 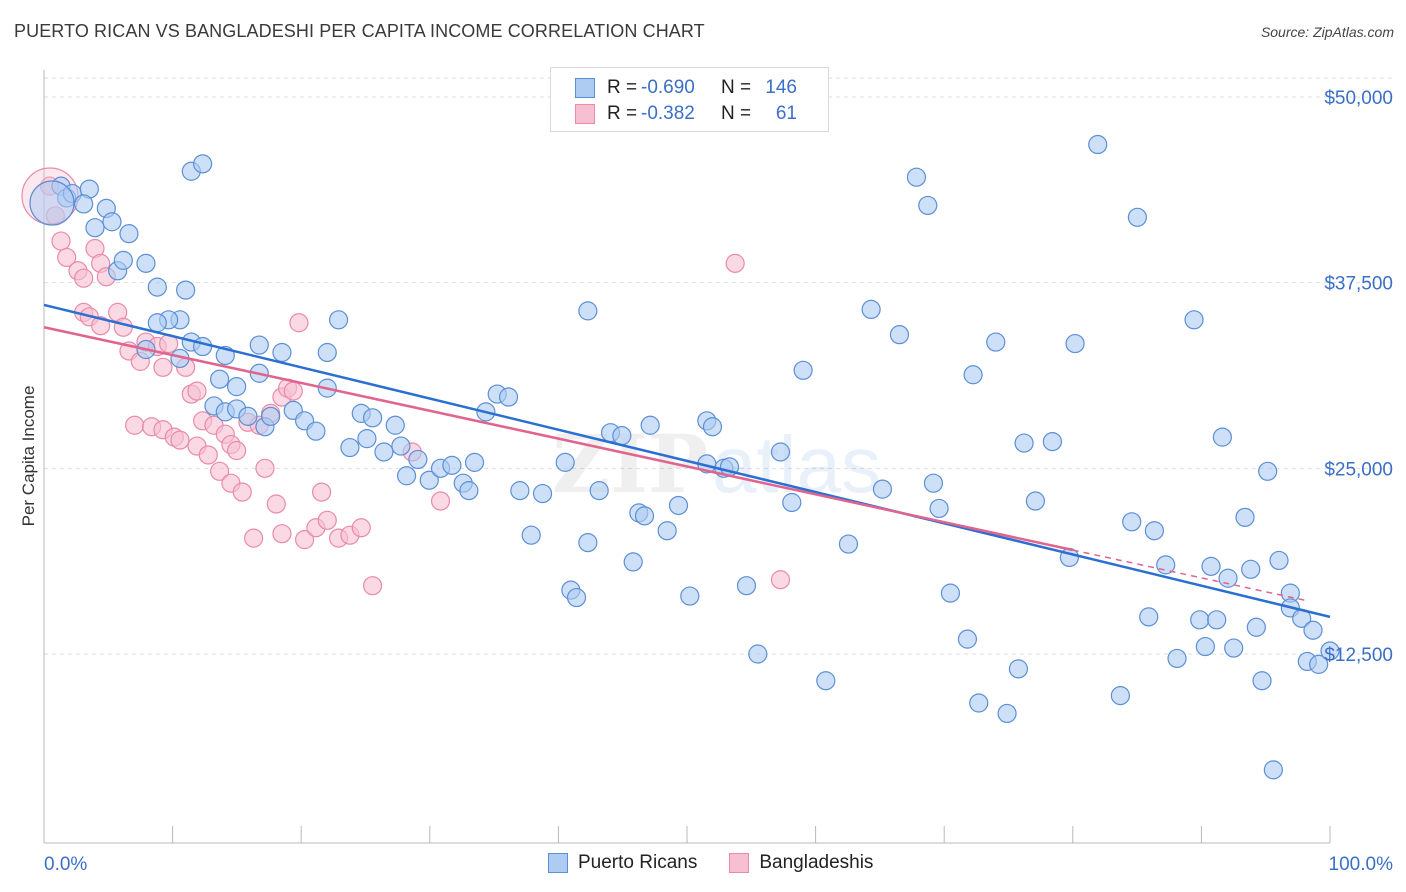 What do you see at coordinates (816, 862) in the screenshot?
I see `legend-label-bangladeshis: Bangladeshis` at bounding box center [816, 862].